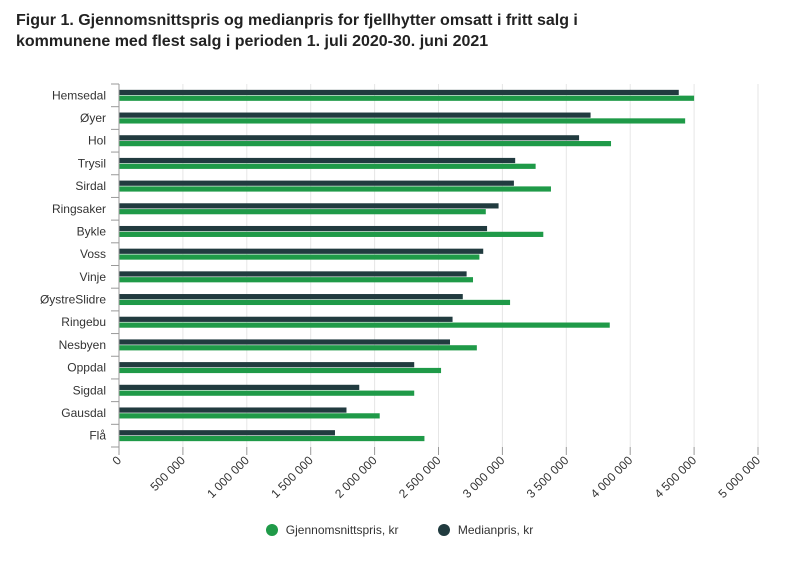  Describe the element at coordinates (399, 529) in the screenshot. I see `chart-legend: Gjennomsnittspris, kr Medianpris, kr` at that location.